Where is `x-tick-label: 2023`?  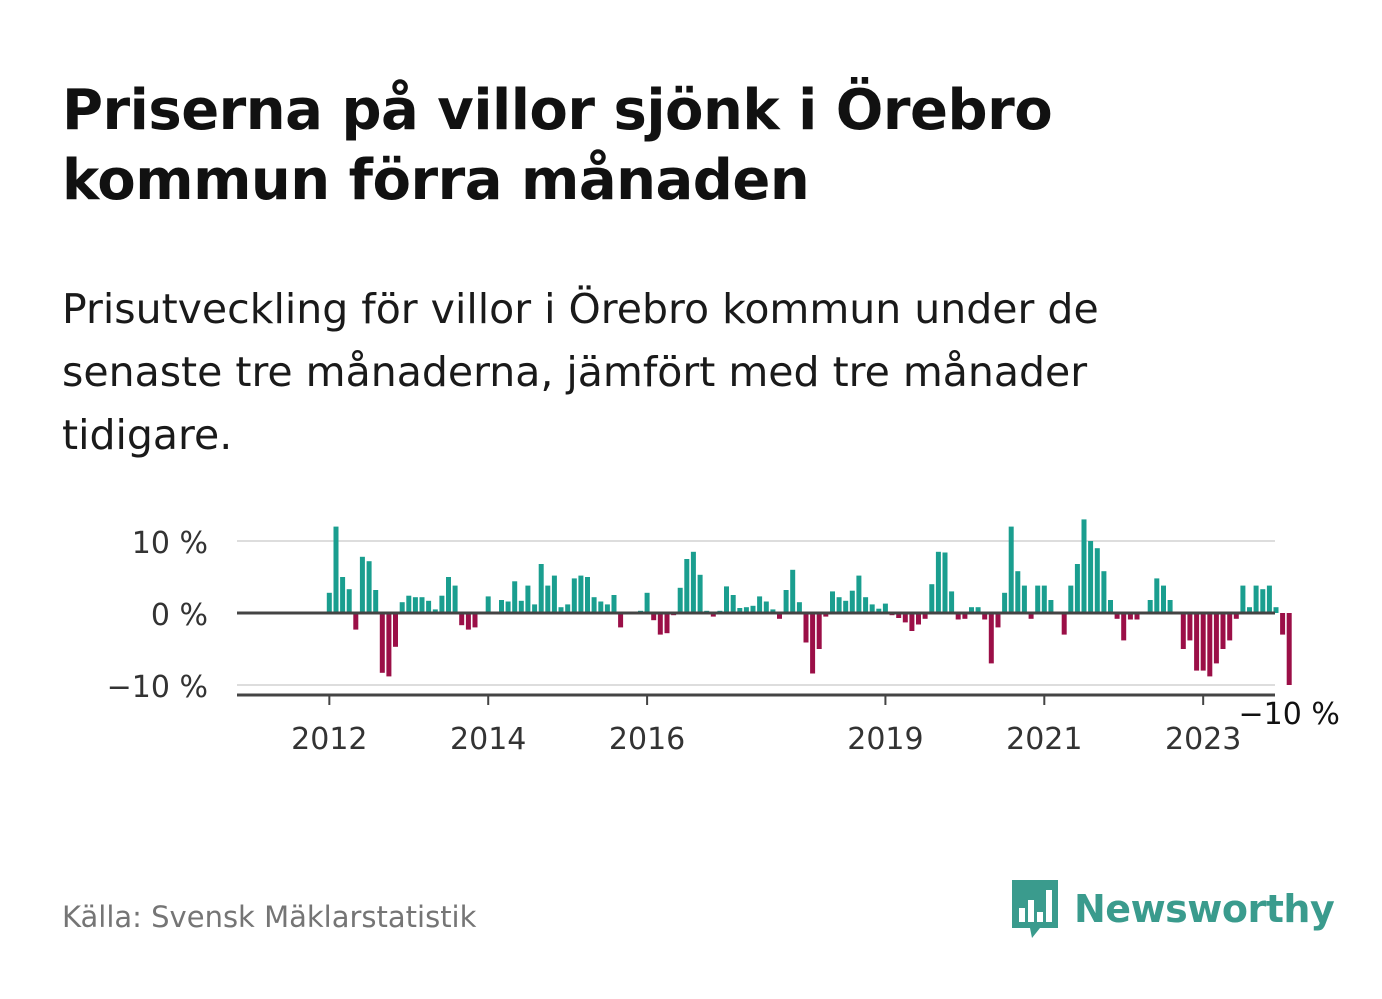 x-tick-label: 2023 is located at coordinates (1203, 739).